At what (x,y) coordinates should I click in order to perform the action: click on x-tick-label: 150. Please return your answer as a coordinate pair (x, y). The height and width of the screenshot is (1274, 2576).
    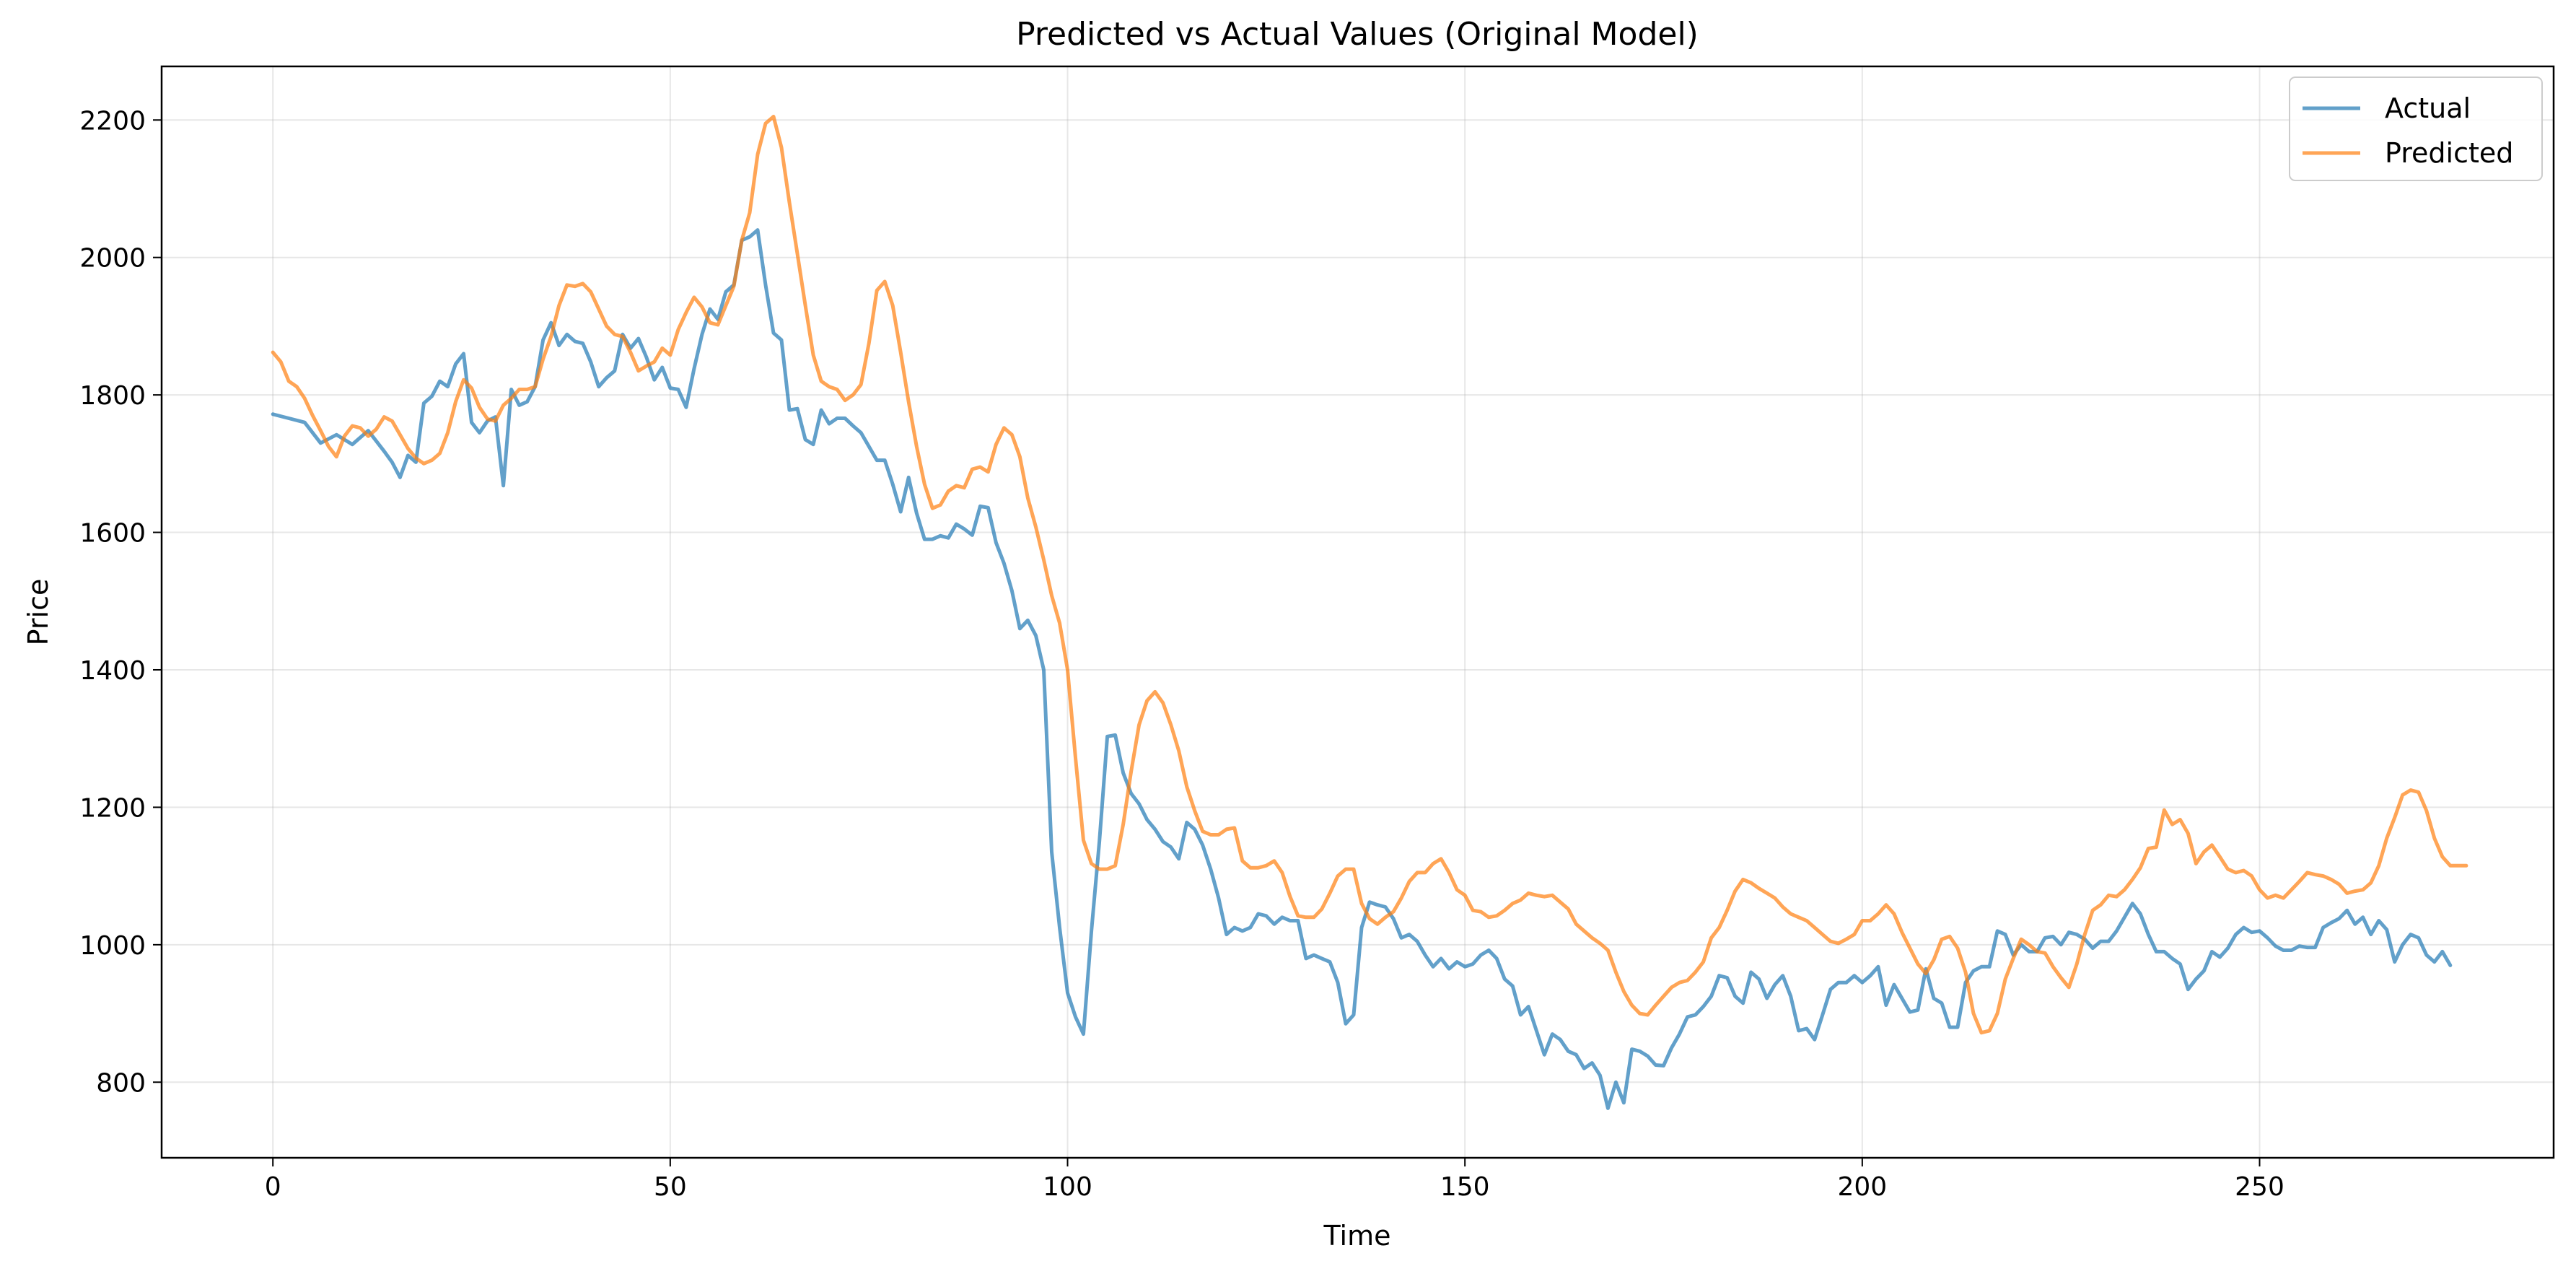
    Looking at the image, I should click on (1465, 1187).